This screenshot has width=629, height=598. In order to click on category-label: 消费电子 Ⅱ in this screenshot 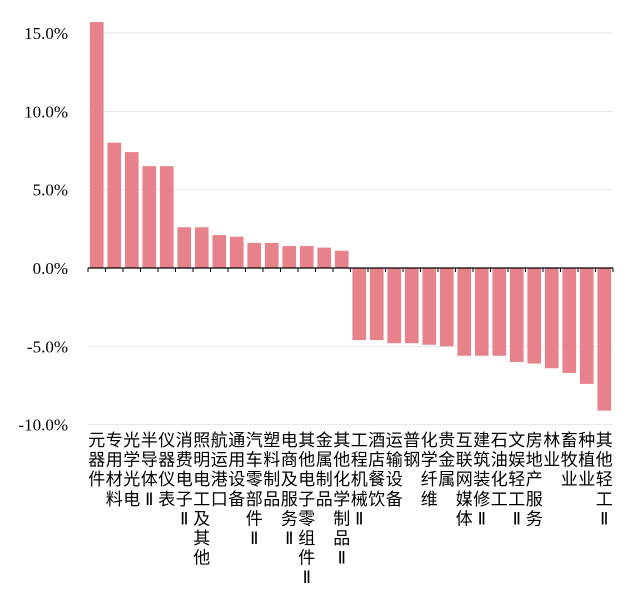, I will do `click(184, 480)`.